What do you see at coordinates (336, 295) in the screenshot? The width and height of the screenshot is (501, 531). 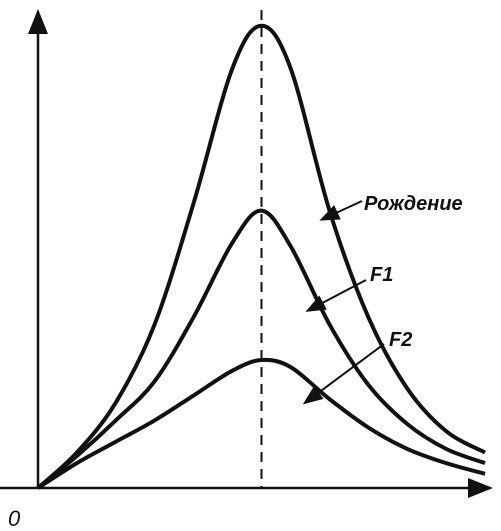 I see `arrow-f1` at bounding box center [336, 295].